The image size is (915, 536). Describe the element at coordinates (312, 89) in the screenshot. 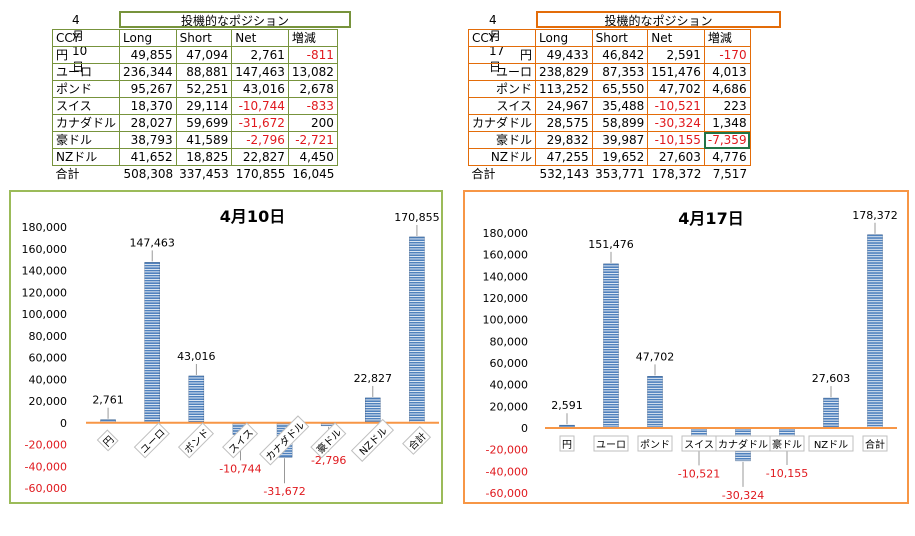

I see `cell-change: 2,678` at that location.